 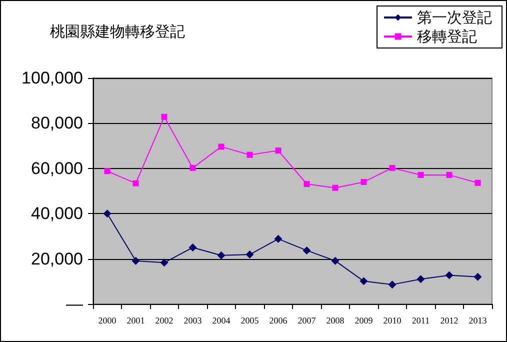 I want to click on x-tick-label: 2008, so click(x=335, y=321).